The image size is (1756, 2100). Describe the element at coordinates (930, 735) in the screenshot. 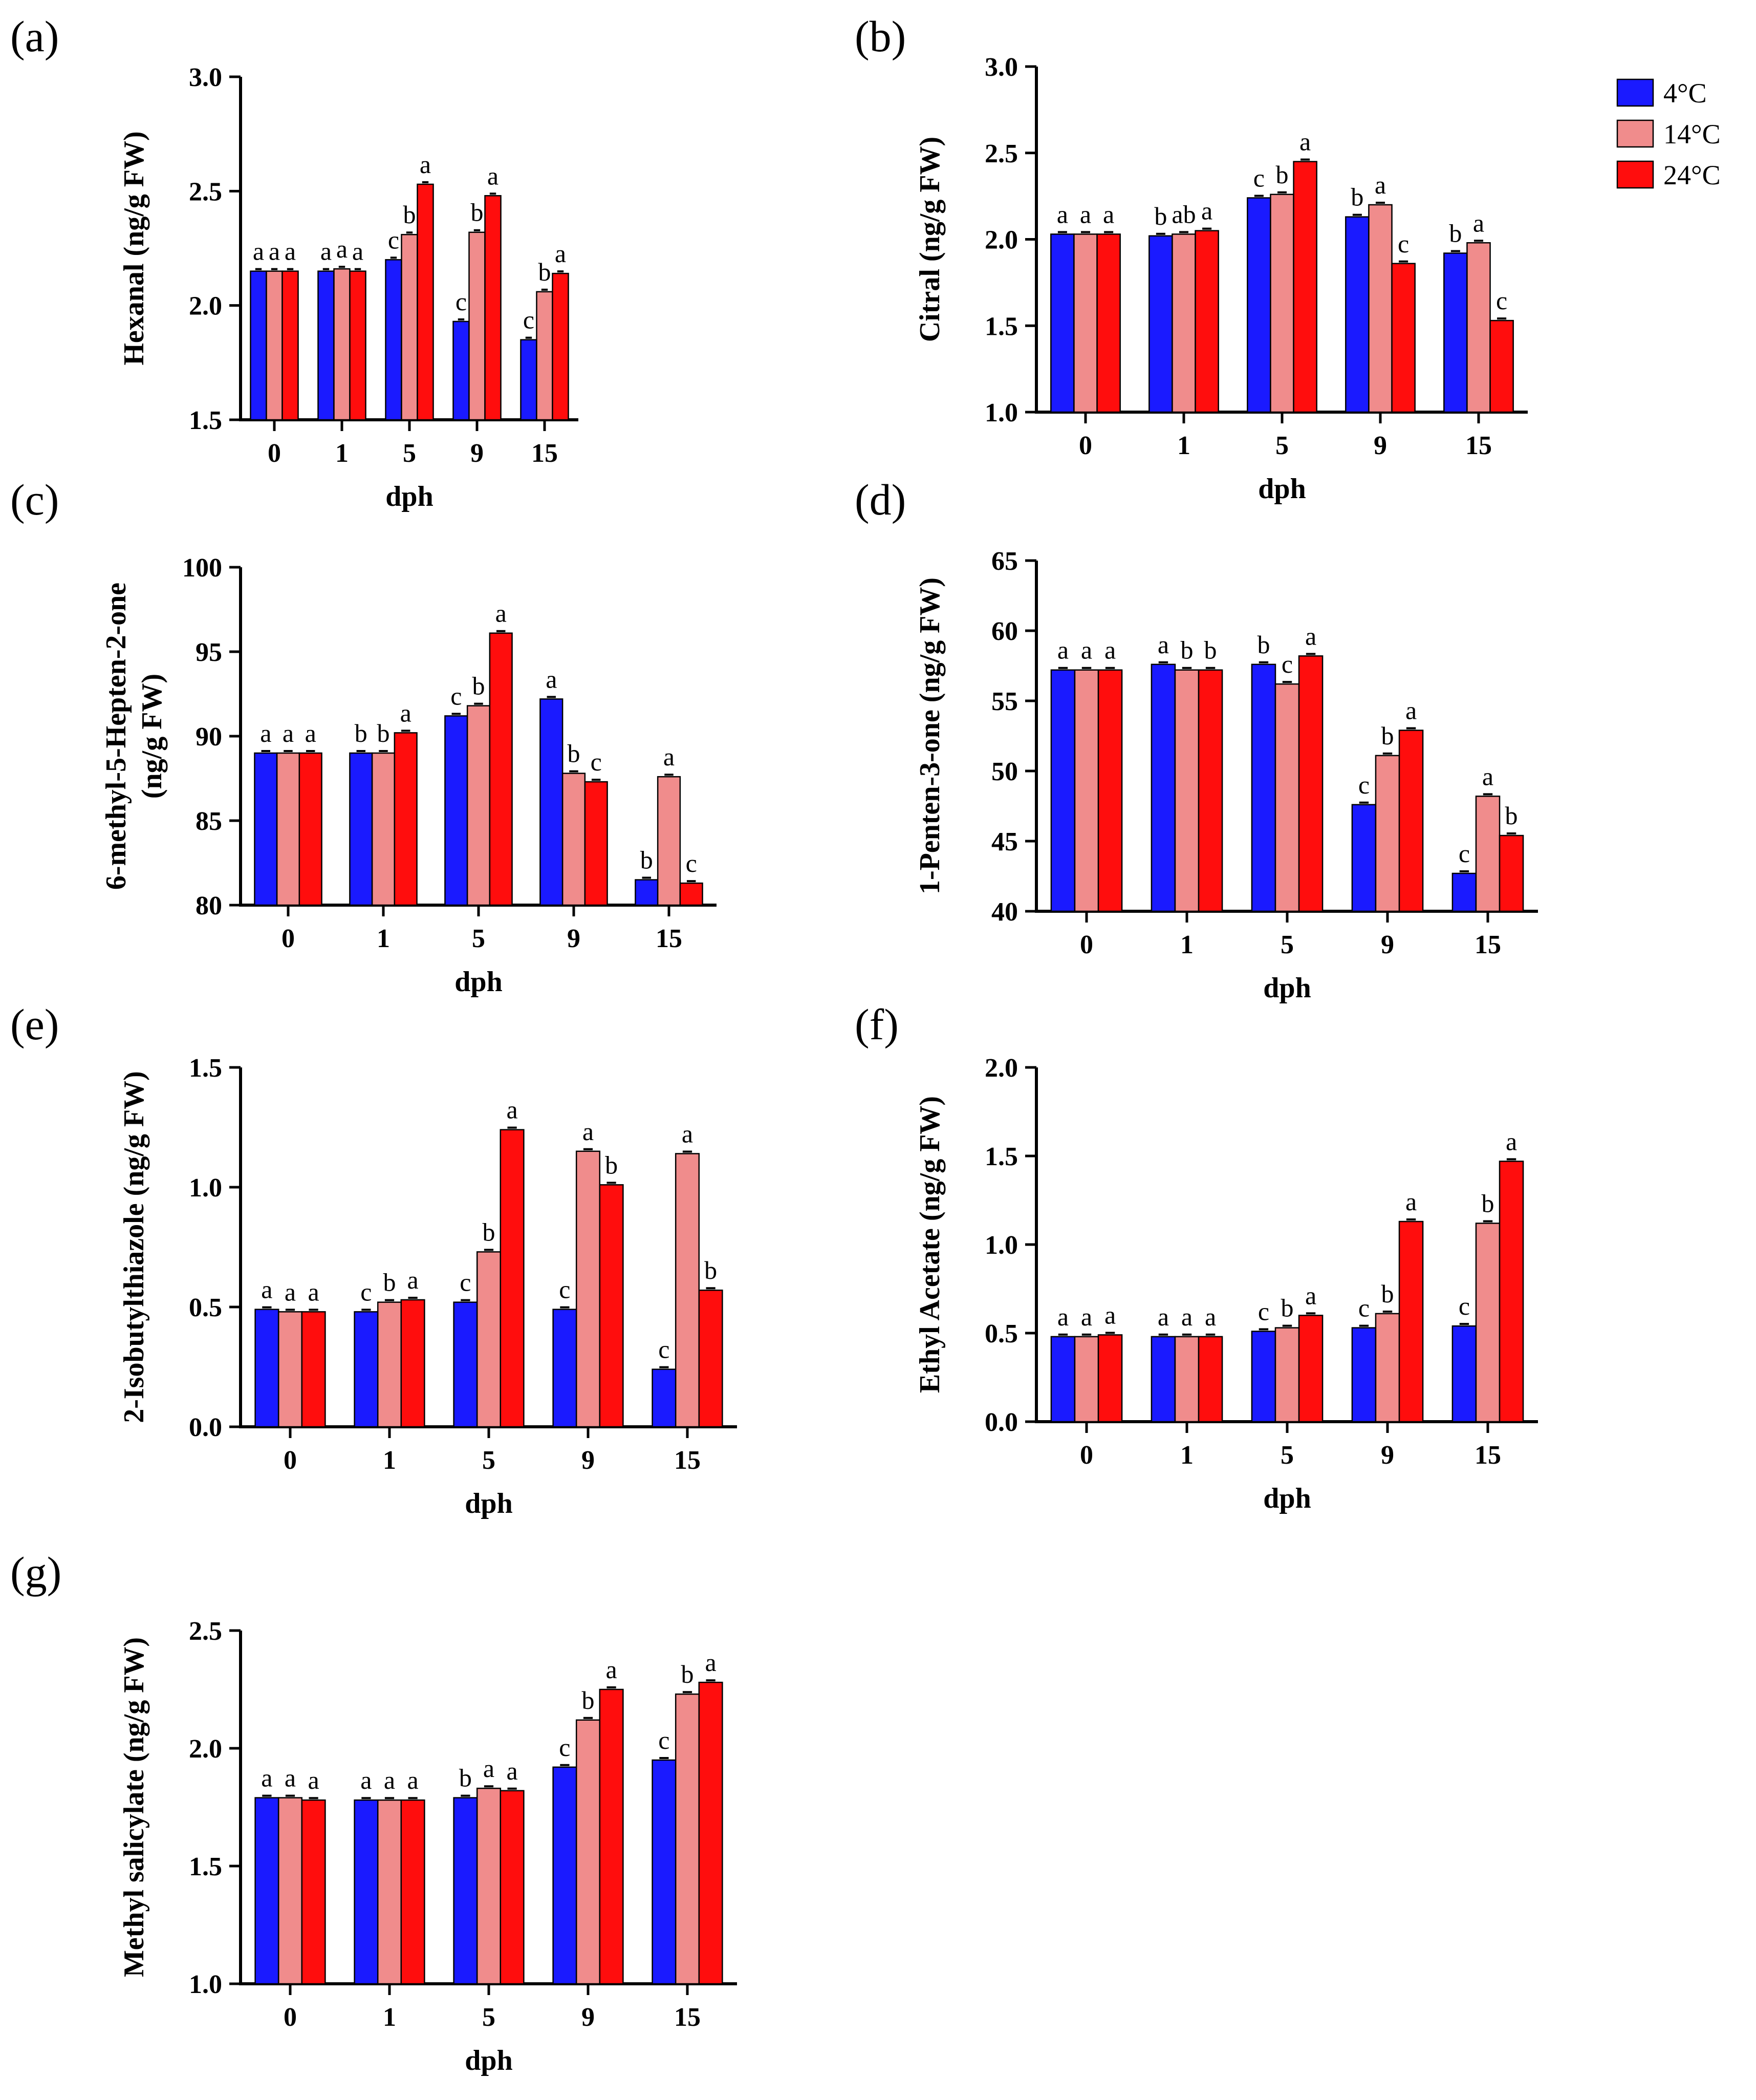

I see `y-axis-title: 1-Penten-3-one (ng/g FW)` at that location.